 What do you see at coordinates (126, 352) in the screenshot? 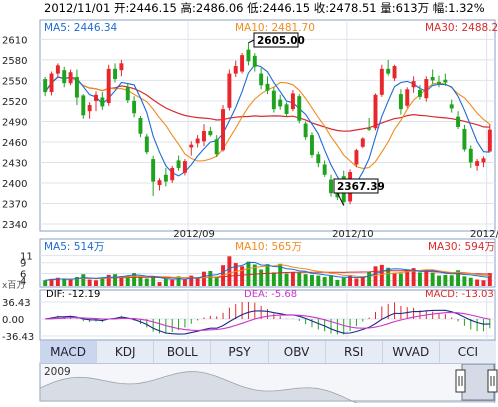
I see `tab-kdj: KDJ` at bounding box center [126, 352].